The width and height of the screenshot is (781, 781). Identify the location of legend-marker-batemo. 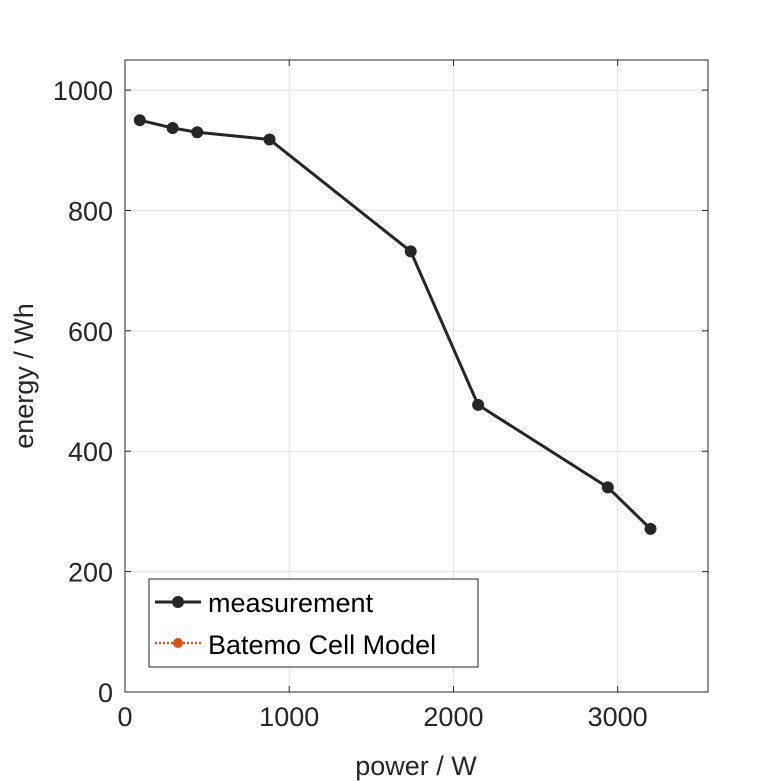
(178, 643).